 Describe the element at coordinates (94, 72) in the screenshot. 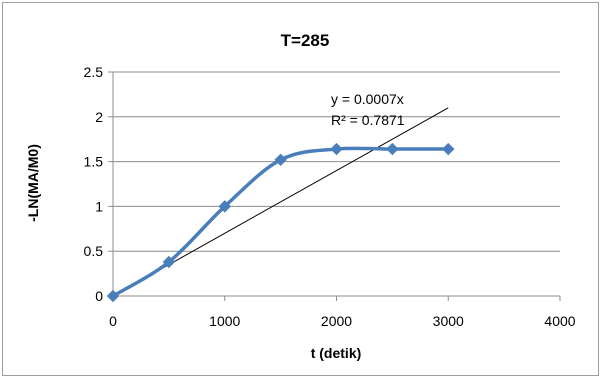

I see `y-tick-label: 2.5` at that location.